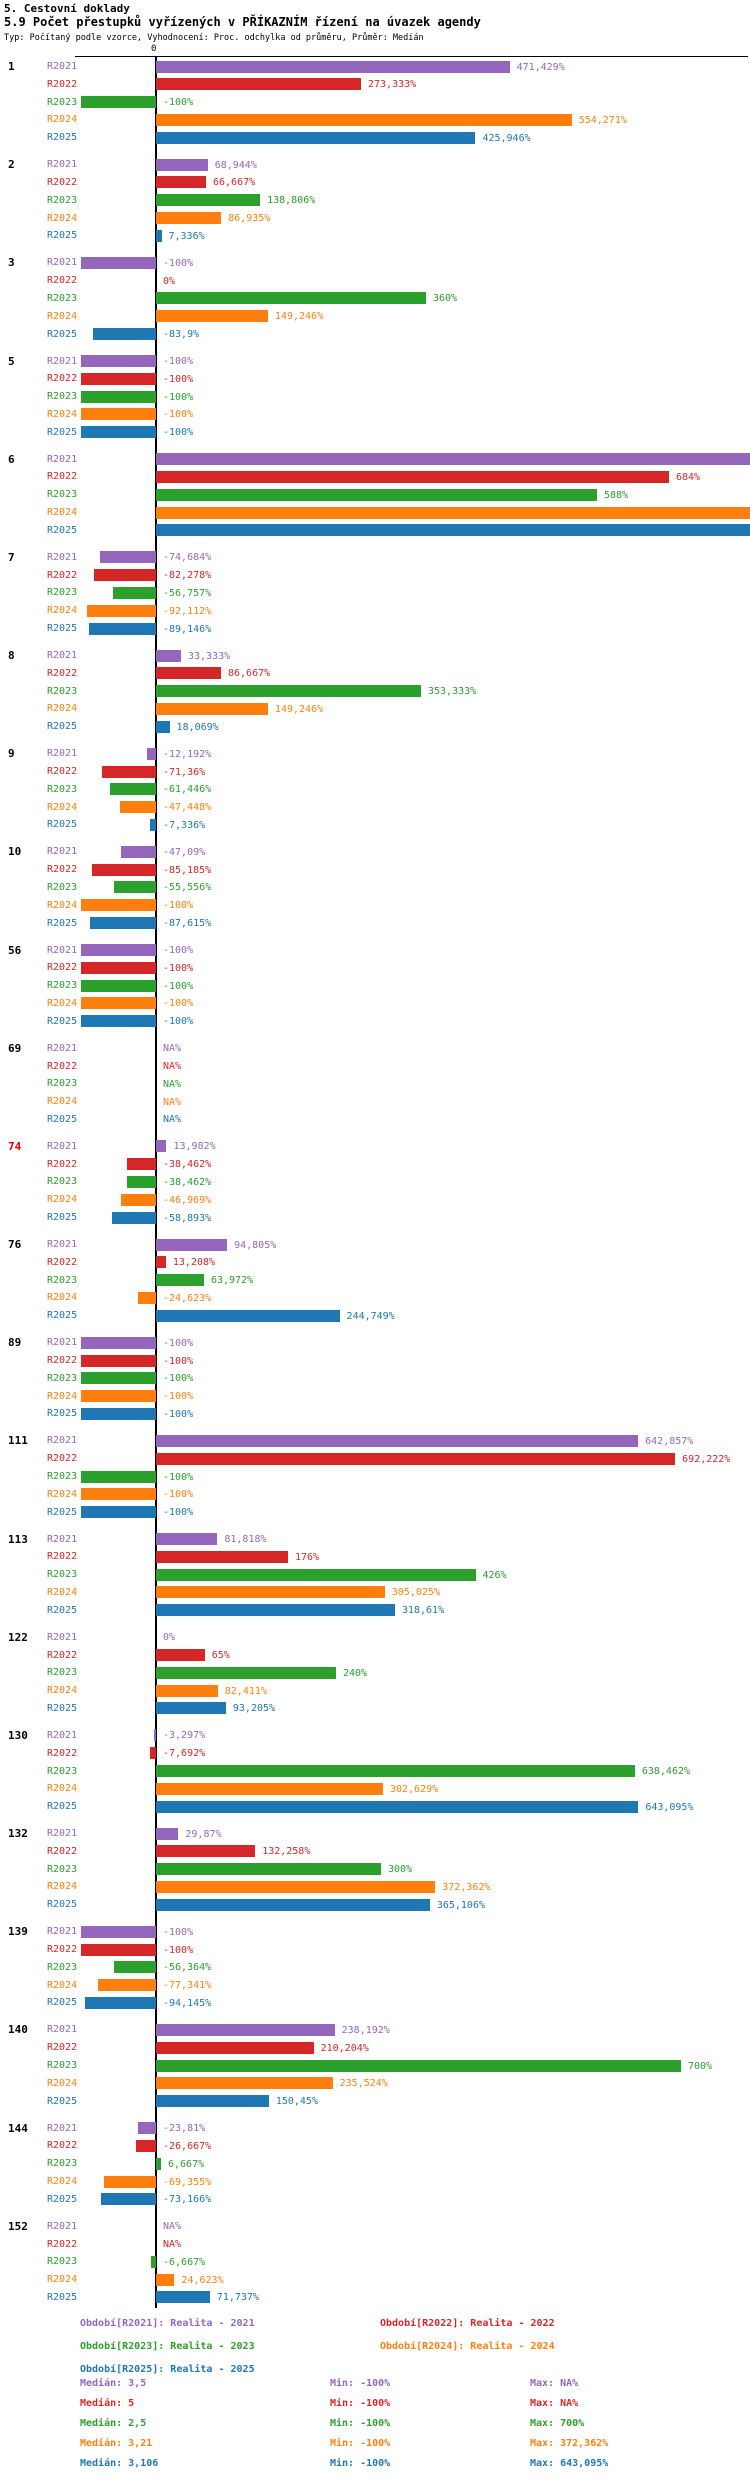 The image size is (750, 2480). Describe the element at coordinates (184, 852) in the screenshot. I see `bar-value-label: -47,09%` at that location.